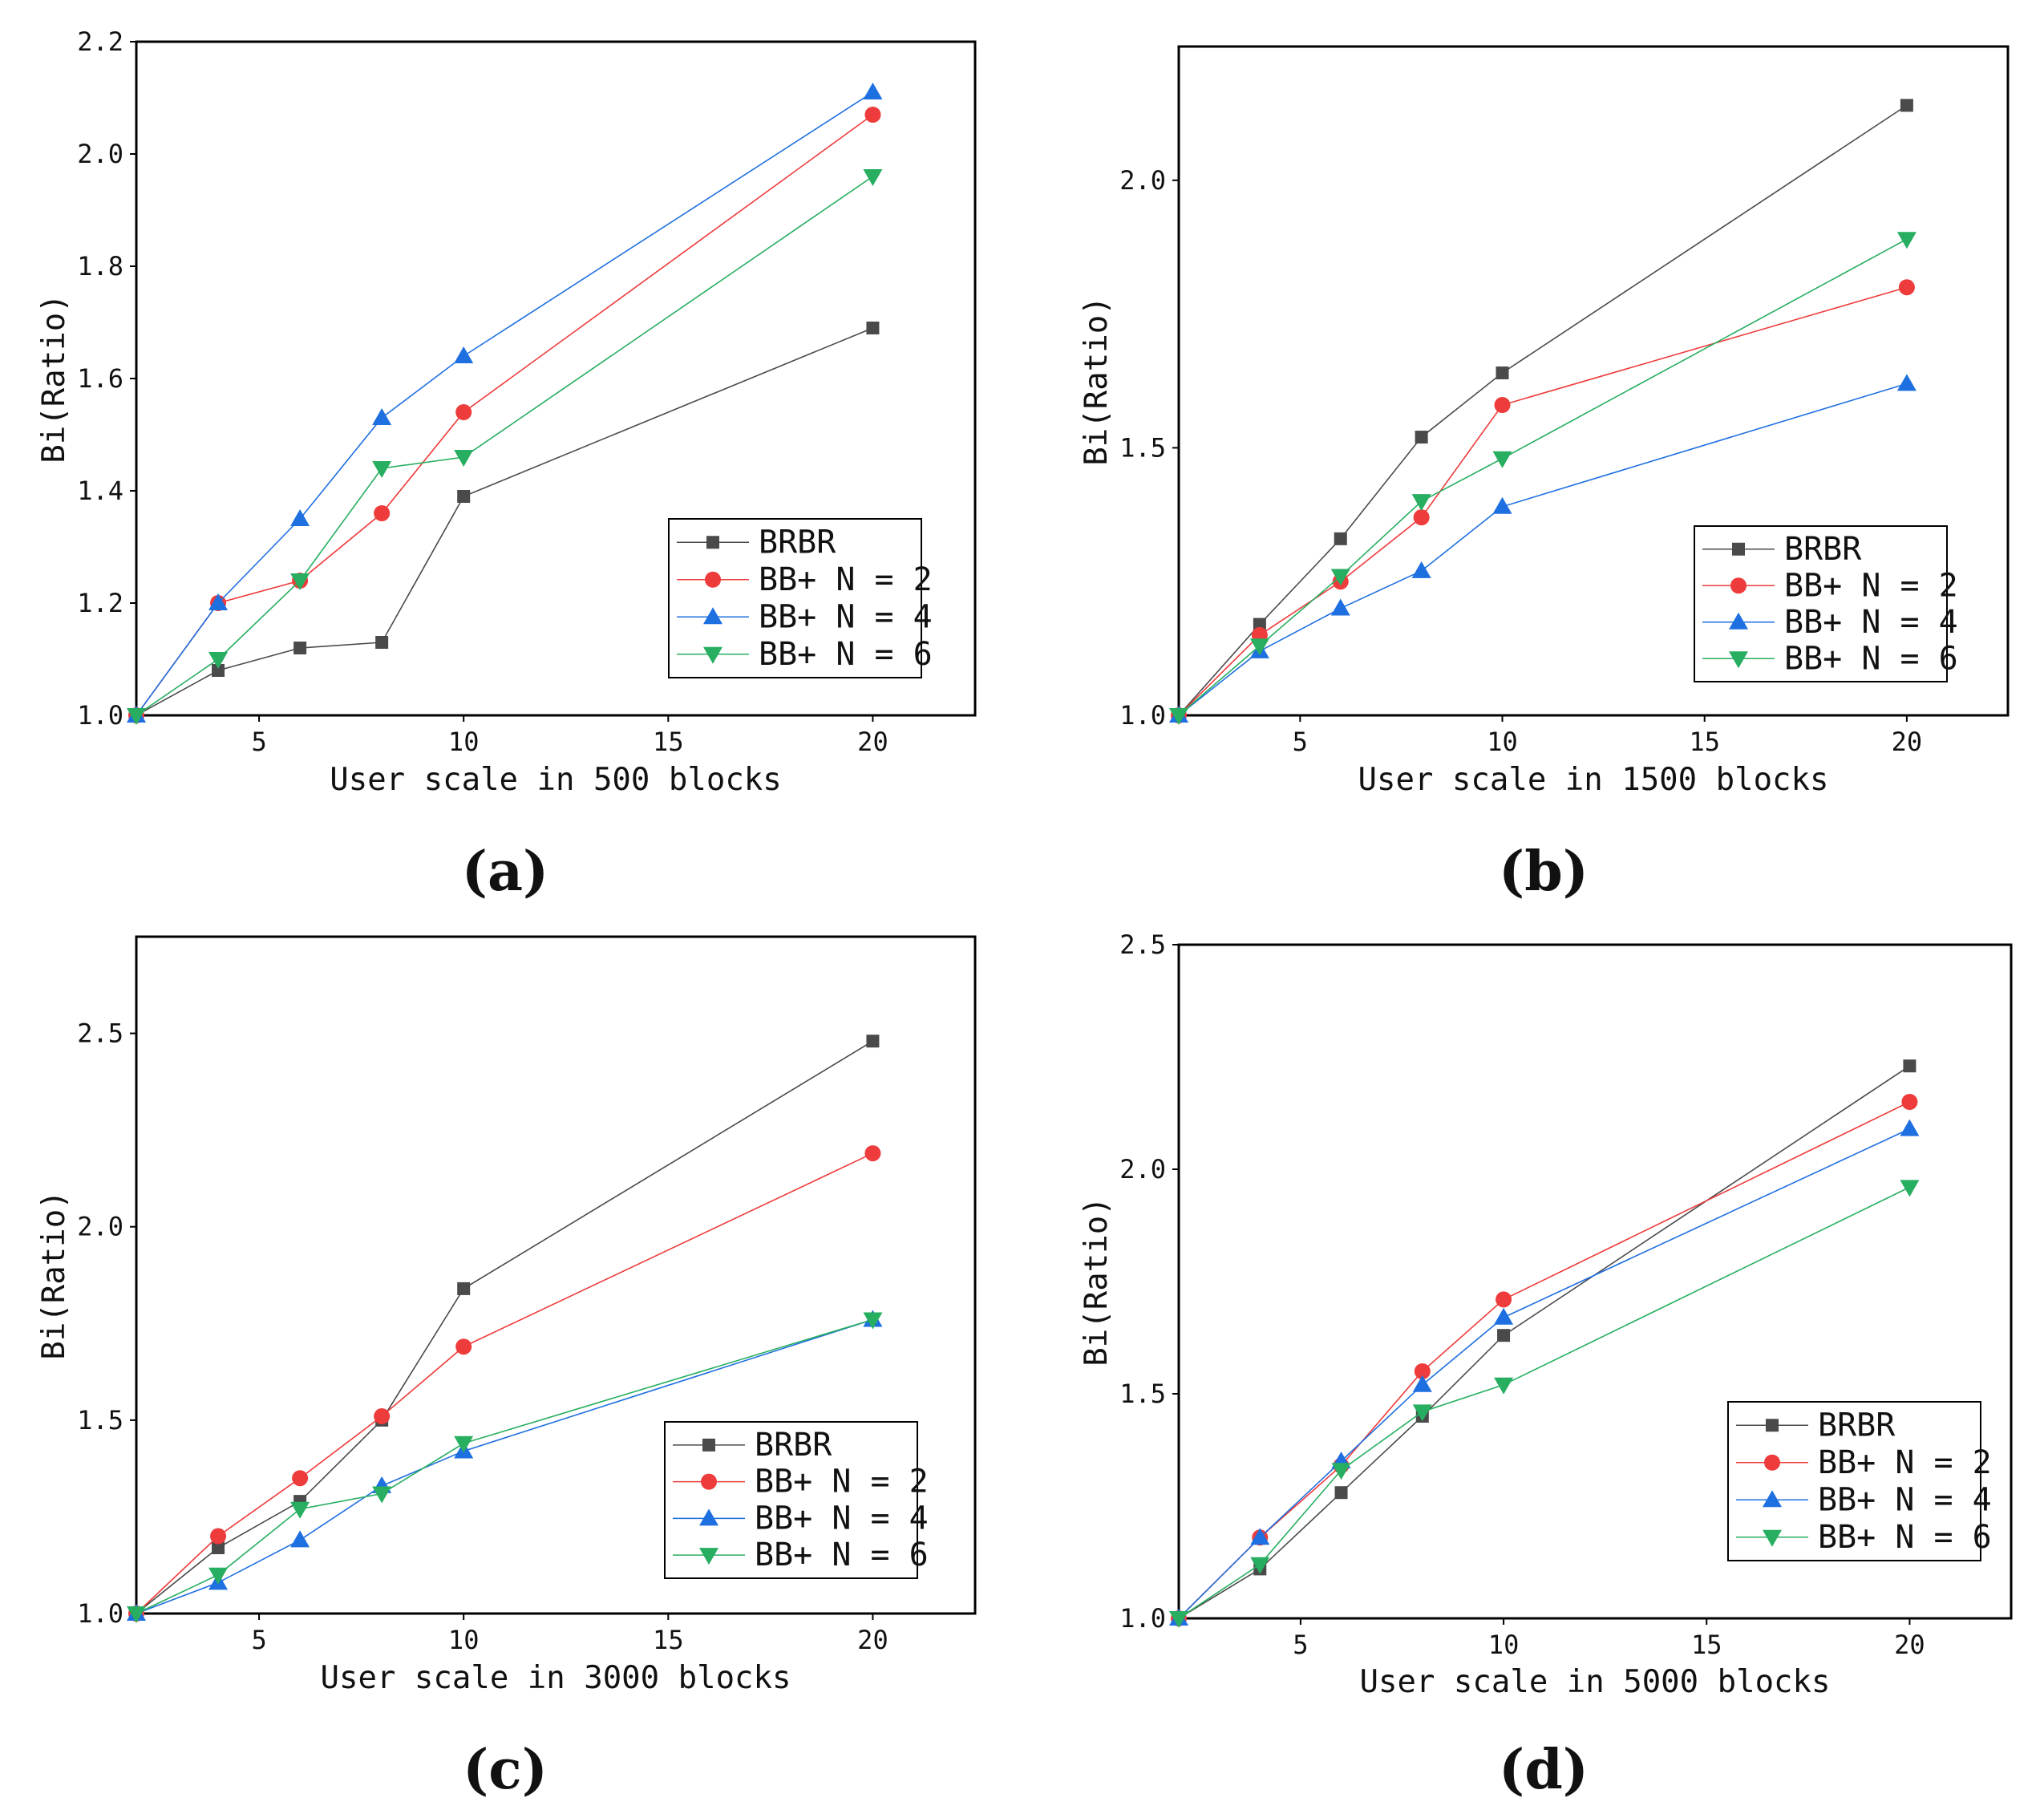  I want to click on x-tick-label: 15, so click(668, 742).